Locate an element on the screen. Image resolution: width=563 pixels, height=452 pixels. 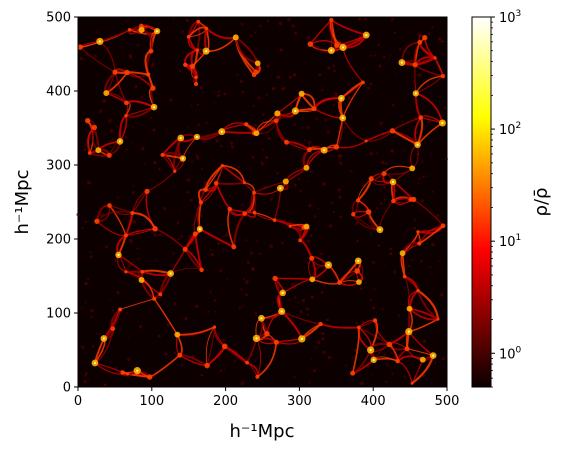
y-tick-label: 100 is located at coordinates (58, 314).